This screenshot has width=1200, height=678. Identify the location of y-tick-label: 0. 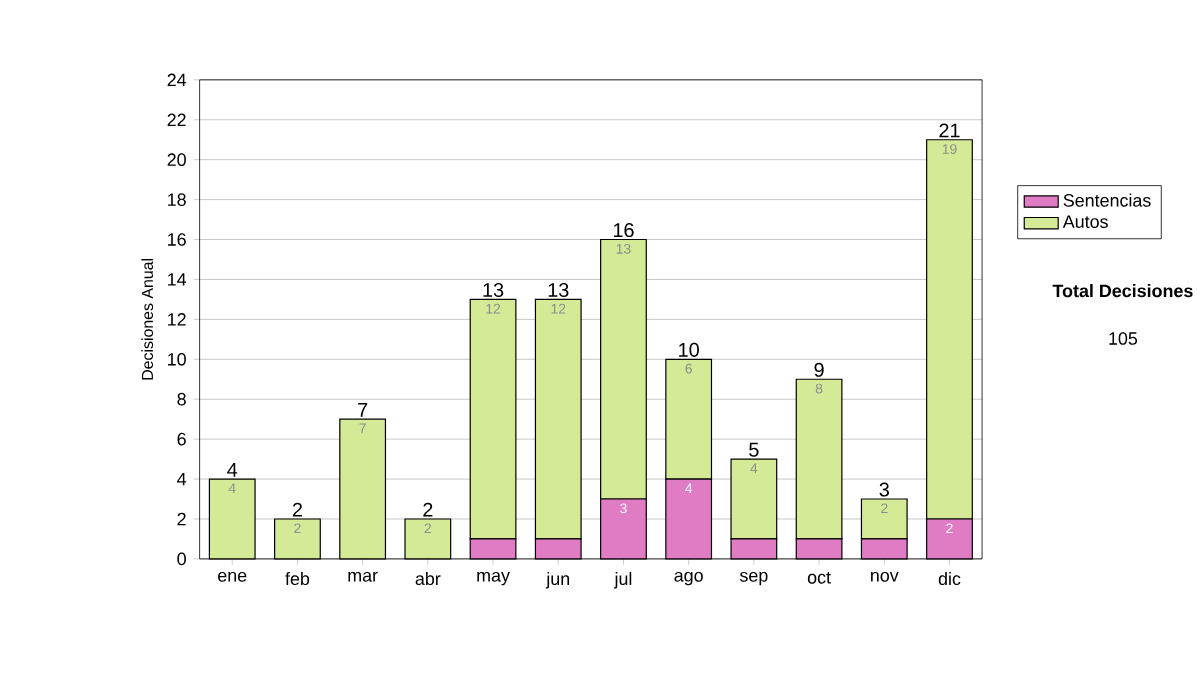
(181, 558).